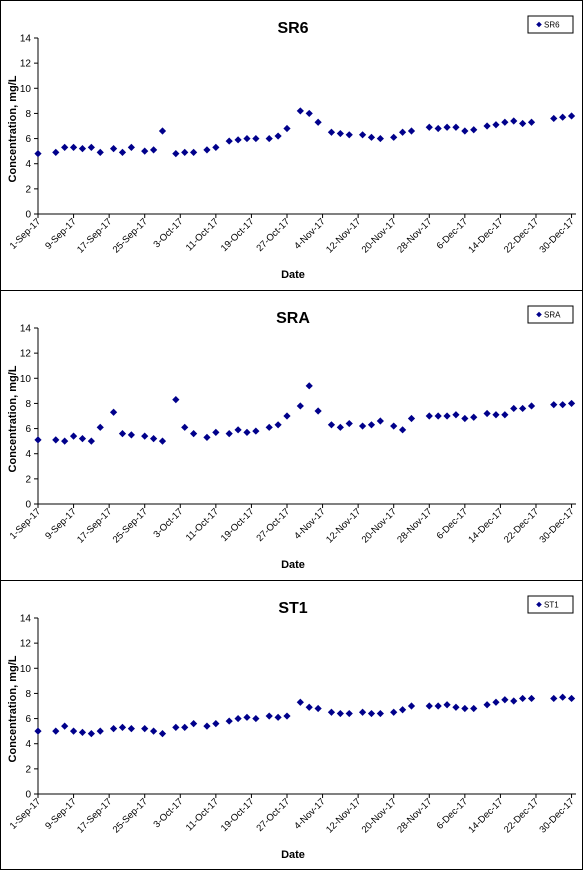 This screenshot has width=585, height=876. What do you see at coordinates (292, 28) in the screenshot?
I see `chart-title: SR6` at bounding box center [292, 28].